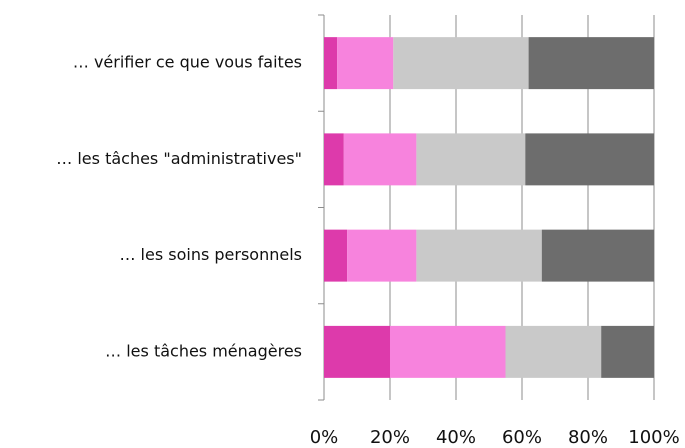 This screenshot has height=448, width=685. What do you see at coordinates (203, 350) in the screenshot?
I see `y-tick-label: … les tâches ménagères` at bounding box center [203, 350].